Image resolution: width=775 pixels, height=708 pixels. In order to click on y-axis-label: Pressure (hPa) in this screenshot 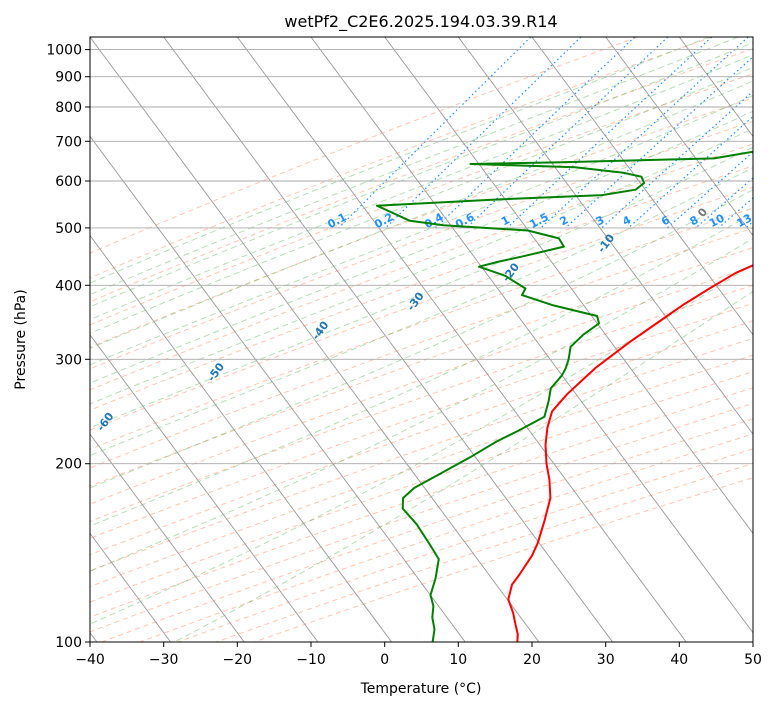, I will do `click(21, 339)`.